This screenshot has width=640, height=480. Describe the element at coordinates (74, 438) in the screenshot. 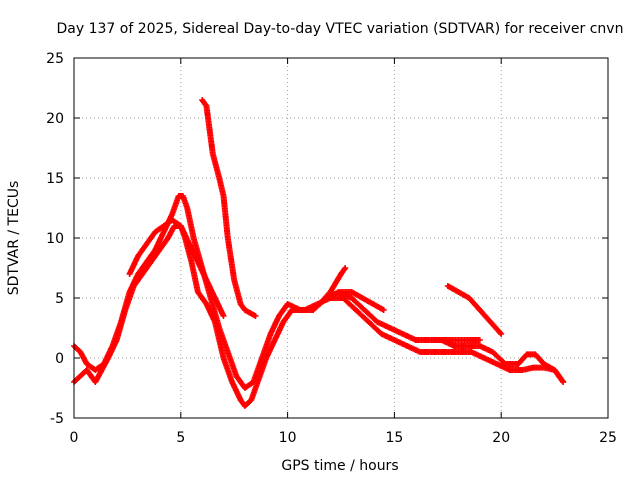

I see `x-tick-label: 0` at that location.